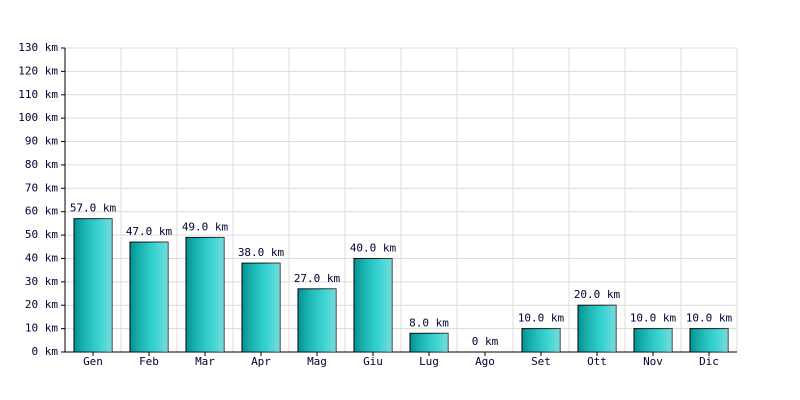  I want to click on value-label: 27.0 km, so click(317, 278).